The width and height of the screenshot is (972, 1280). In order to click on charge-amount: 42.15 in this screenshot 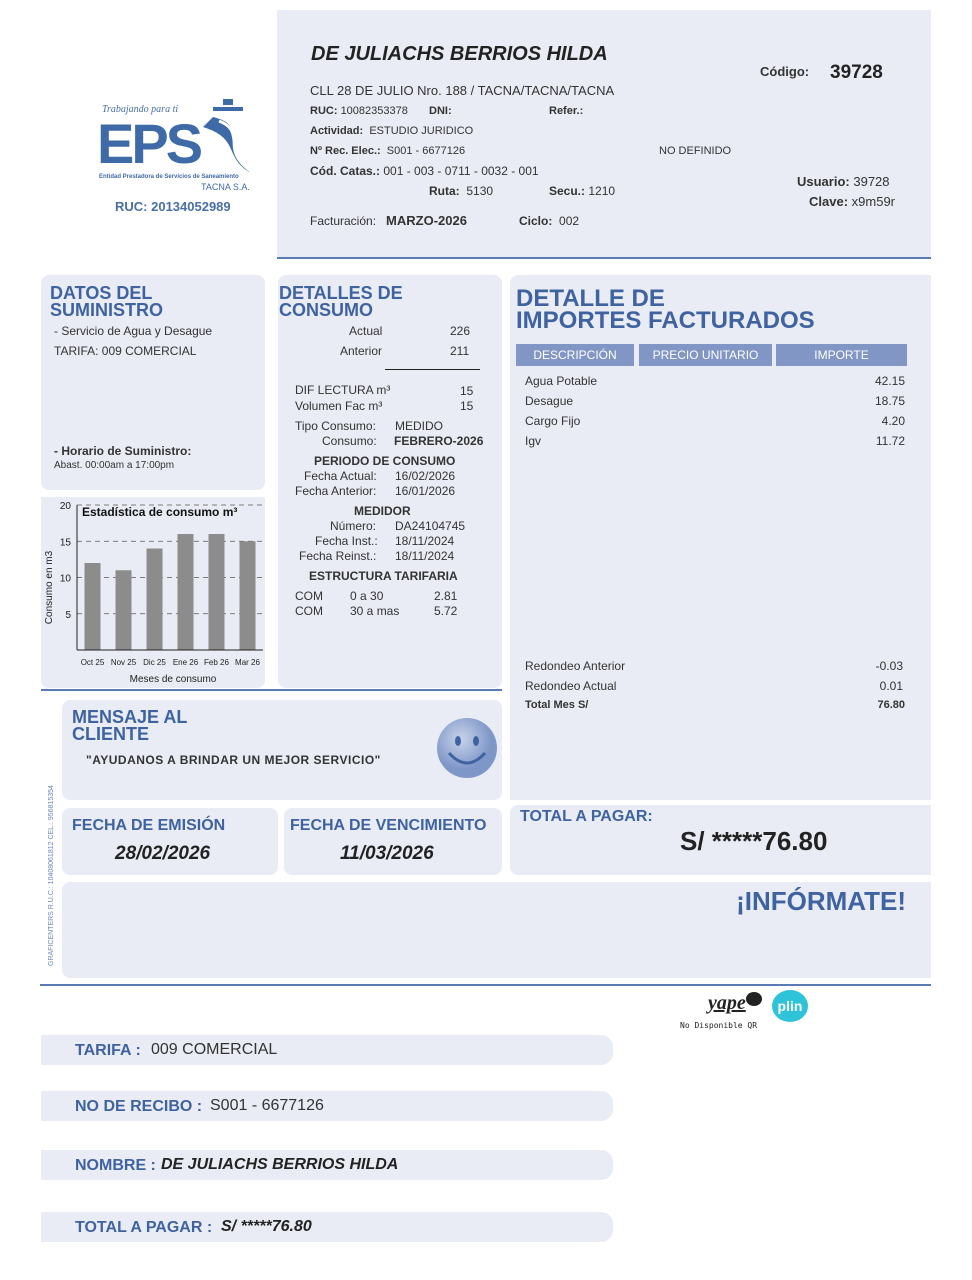, I will do `click(889, 381)`.